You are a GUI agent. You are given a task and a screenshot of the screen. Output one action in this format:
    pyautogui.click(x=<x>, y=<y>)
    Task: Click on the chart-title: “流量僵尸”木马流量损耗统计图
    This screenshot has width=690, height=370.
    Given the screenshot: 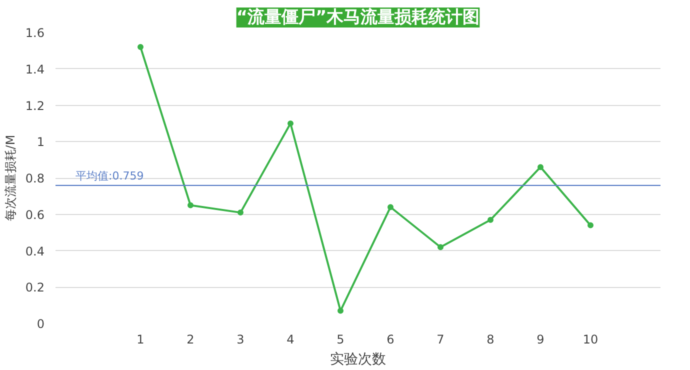 What is the action you would take?
    pyautogui.click(x=358, y=18)
    